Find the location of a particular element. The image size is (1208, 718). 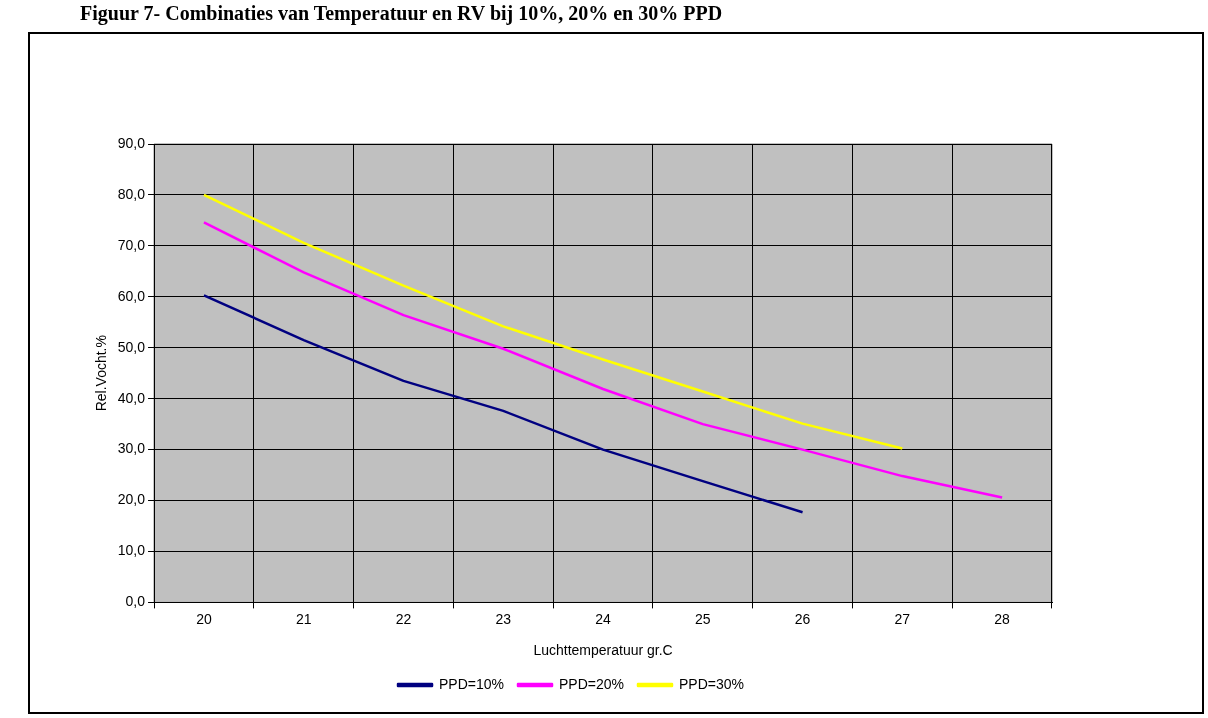

x-tick-label: 20 is located at coordinates (204, 618).